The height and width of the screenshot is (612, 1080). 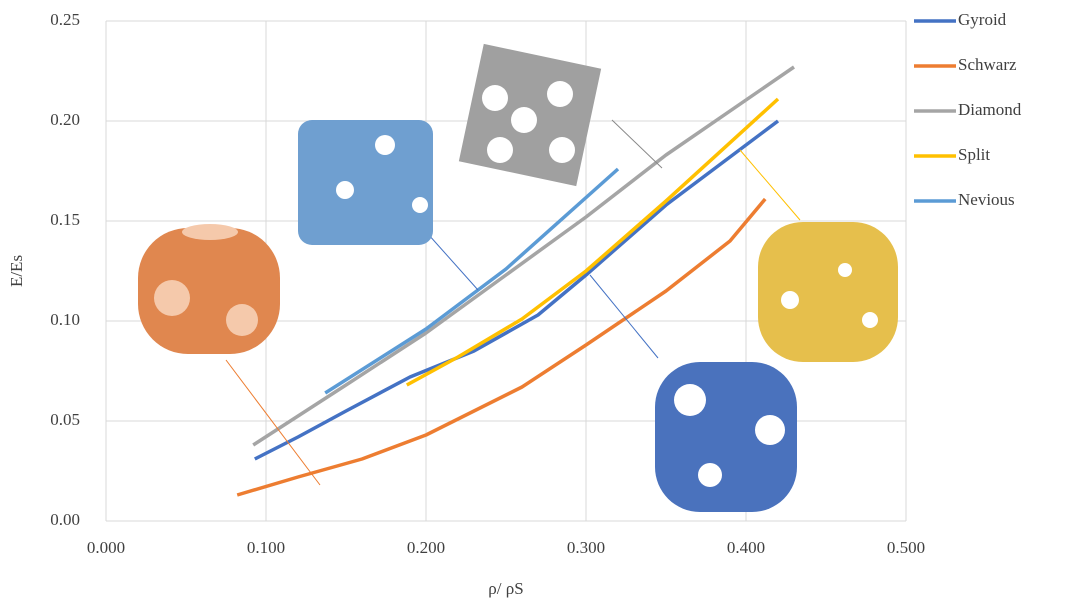 I want to click on legend: Gyroid Schwarz Diamond Split Nevious, so click(x=968, y=109).